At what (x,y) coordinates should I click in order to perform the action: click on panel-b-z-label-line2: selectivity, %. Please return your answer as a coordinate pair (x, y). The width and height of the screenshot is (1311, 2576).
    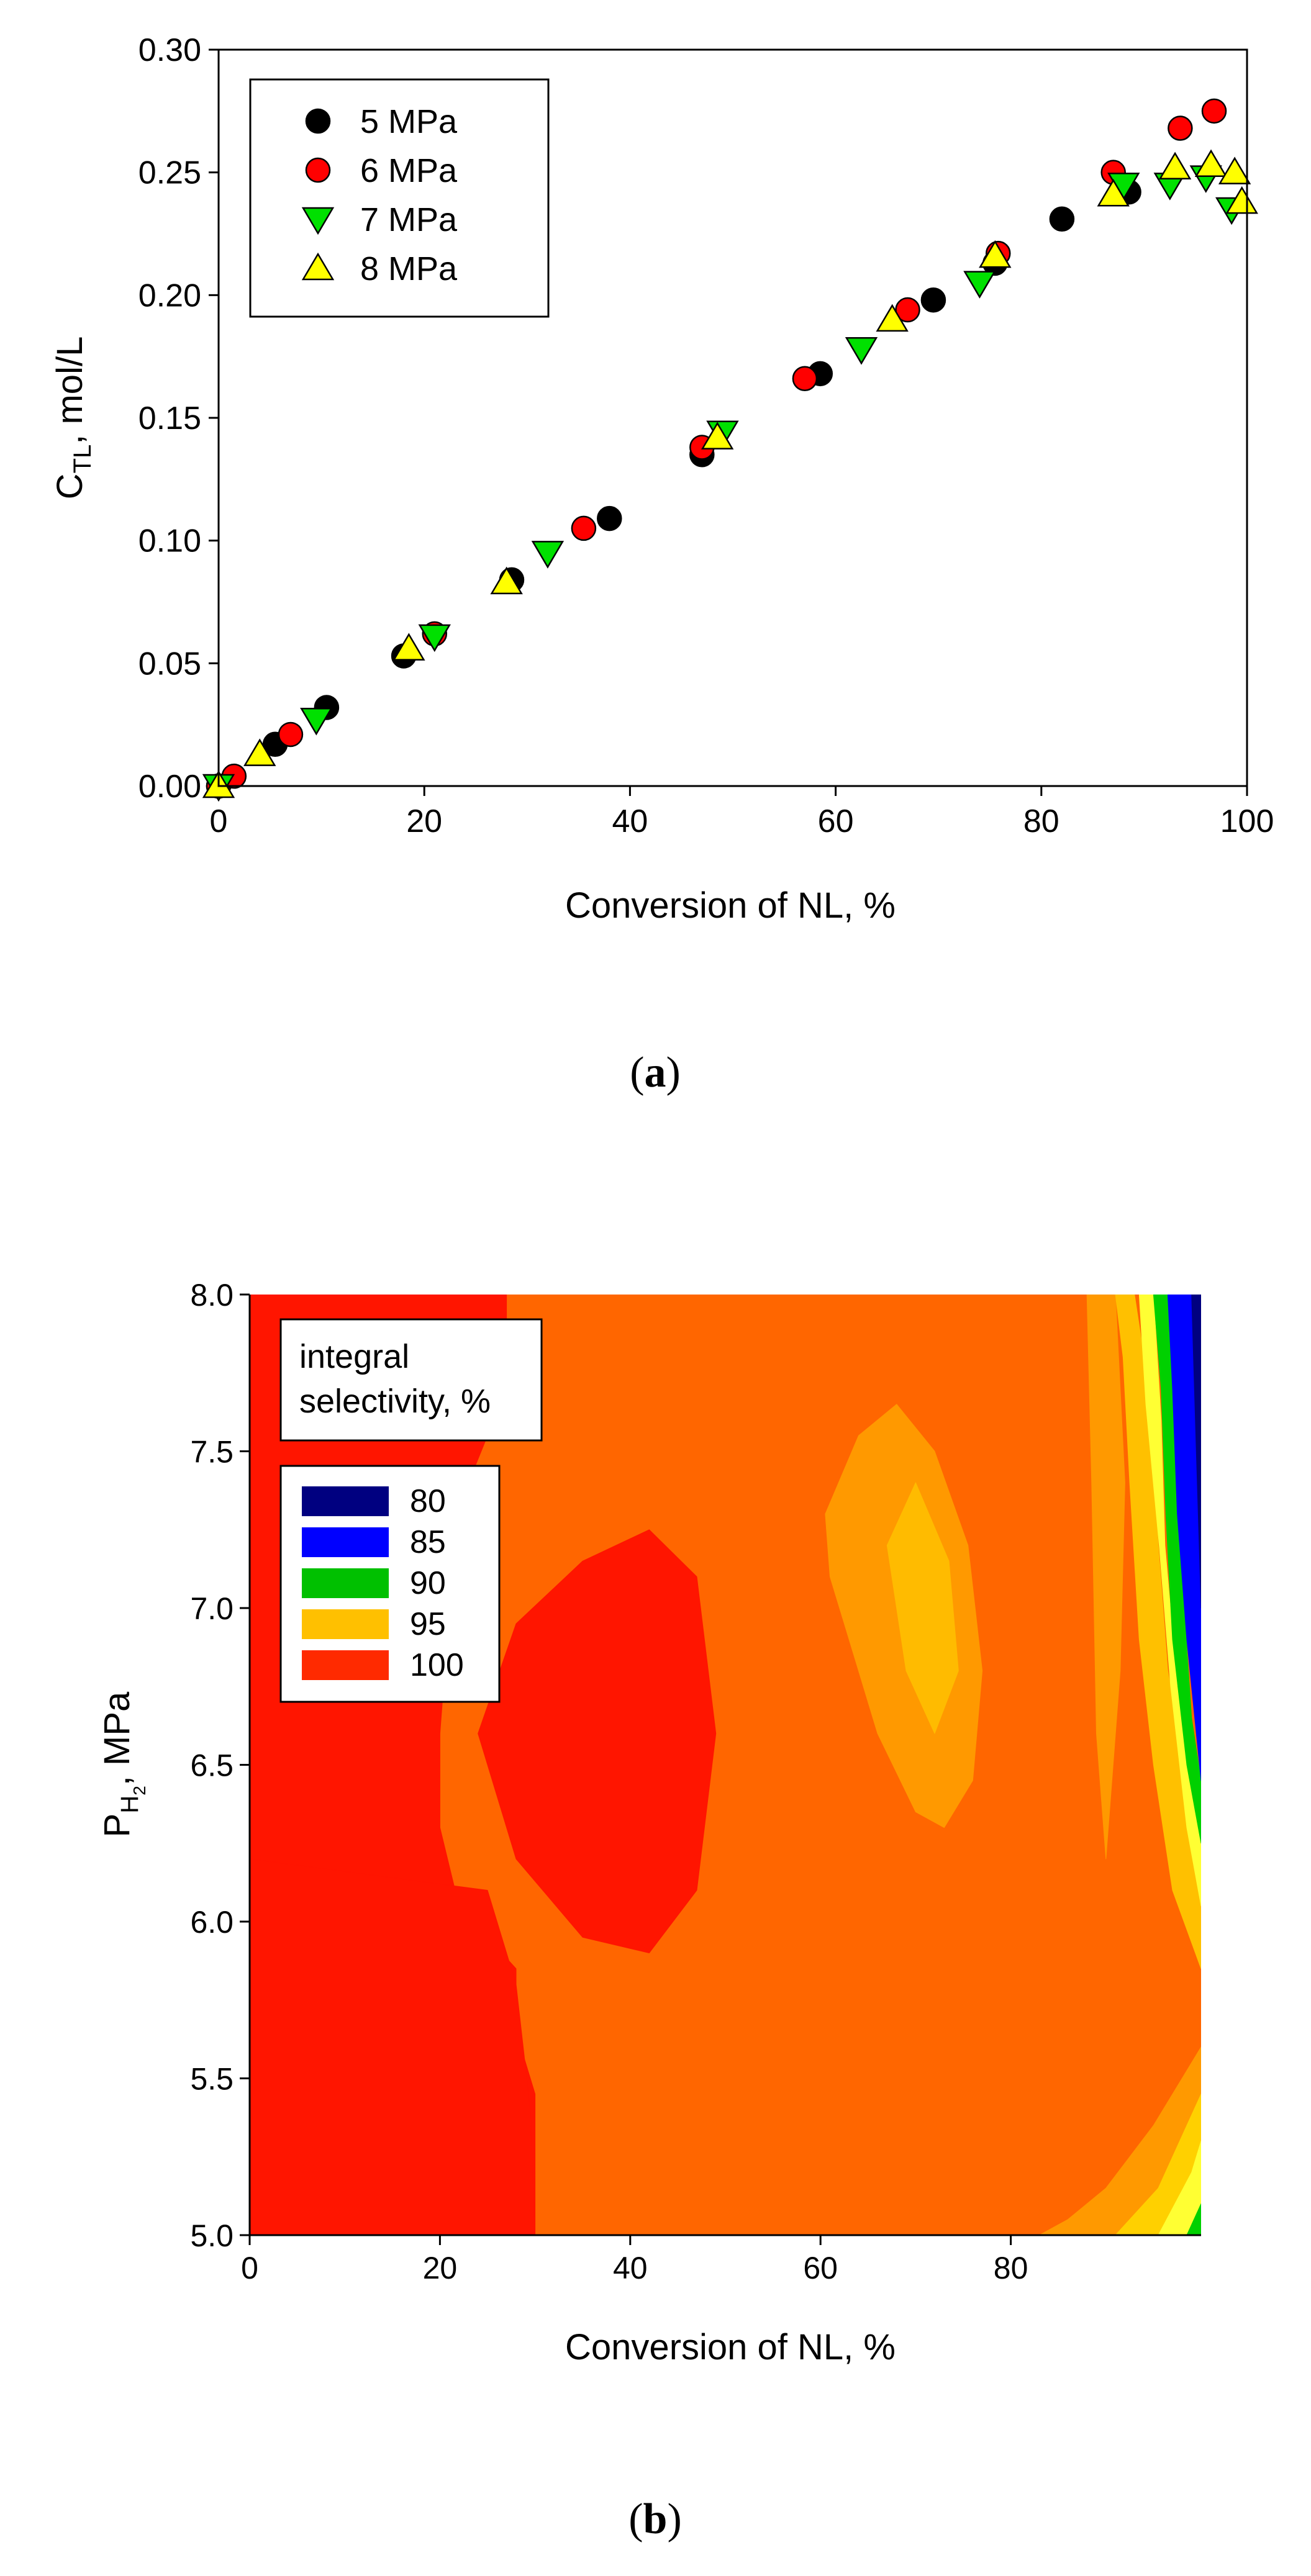
    Looking at the image, I should click on (395, 1401).